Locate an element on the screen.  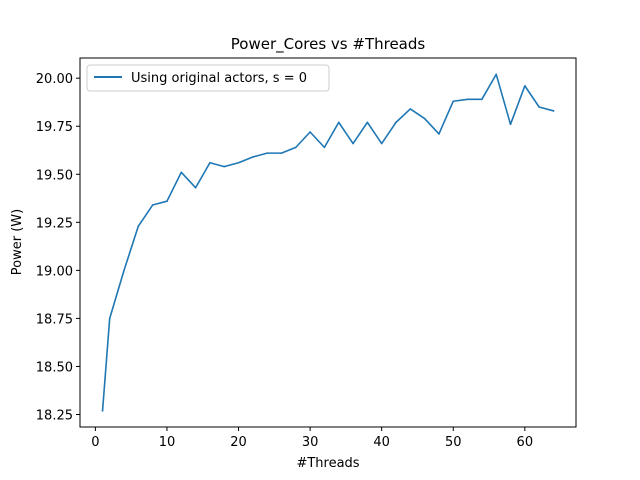
x-tick-label: 40 is located at coordinates (381, 442).